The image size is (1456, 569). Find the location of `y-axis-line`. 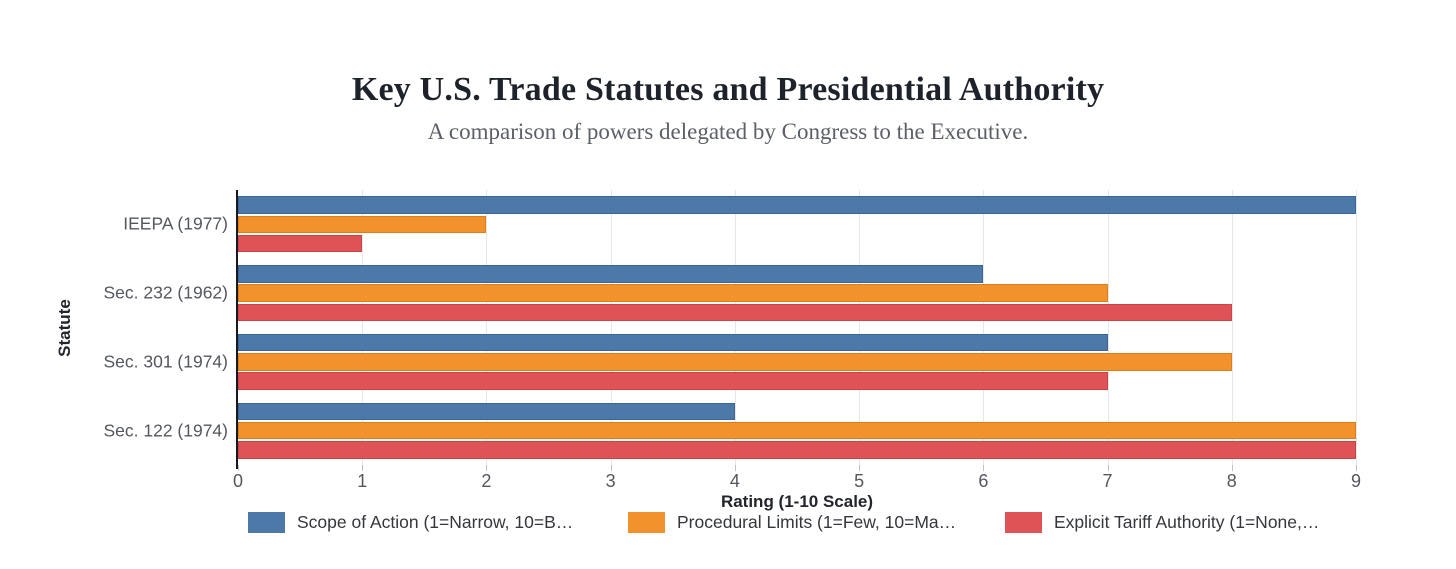

y-axis-line is located at coordinates (237, 329).